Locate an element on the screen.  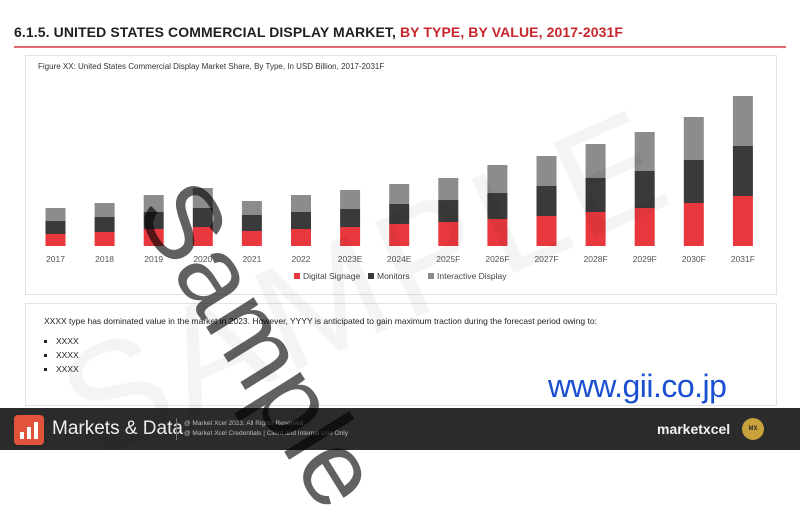
bar-digital-signage-2027F is located at coordinates (546, 231).